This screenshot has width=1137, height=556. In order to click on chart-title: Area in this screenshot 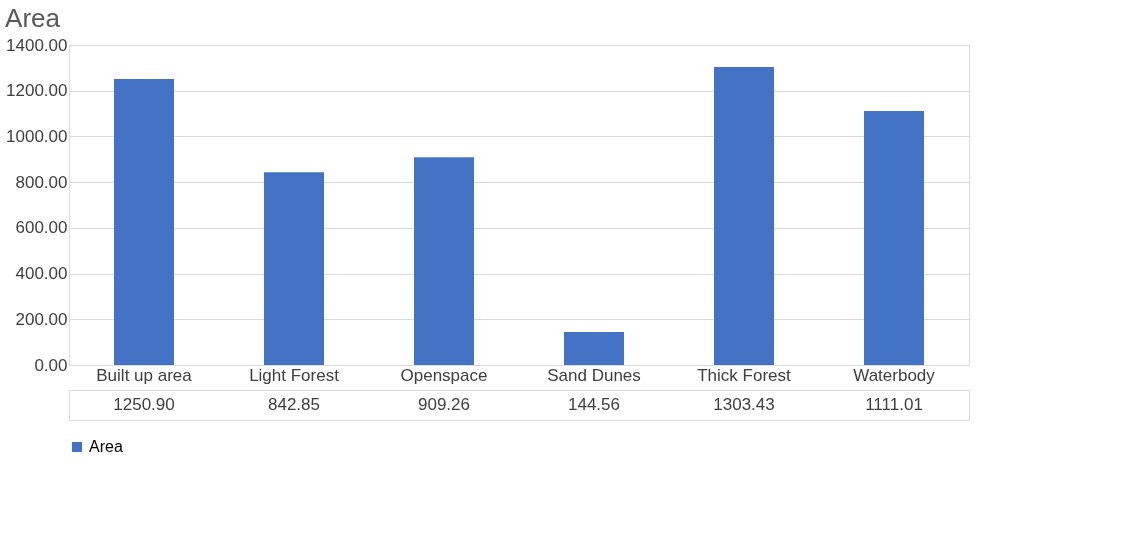, I will do `click(33, 17)`.